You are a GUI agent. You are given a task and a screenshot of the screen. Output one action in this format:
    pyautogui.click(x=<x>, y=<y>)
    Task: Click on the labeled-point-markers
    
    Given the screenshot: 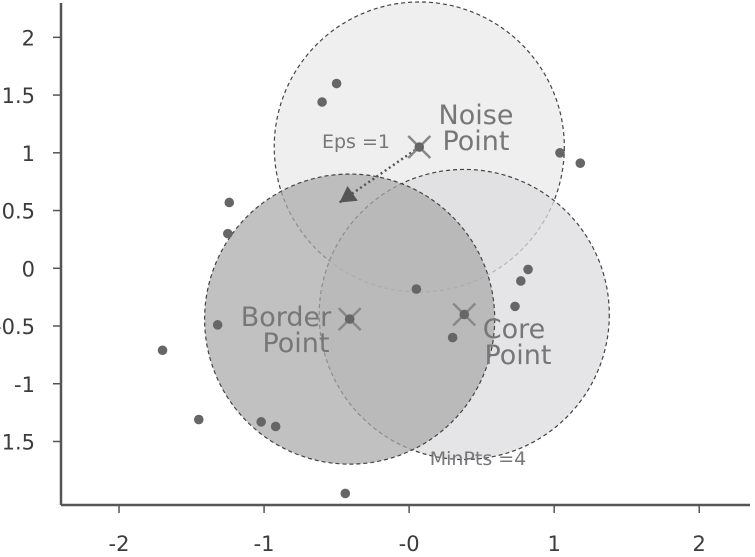 What is the action you would take?
    pyautogui.click(x=407, y=233)
    